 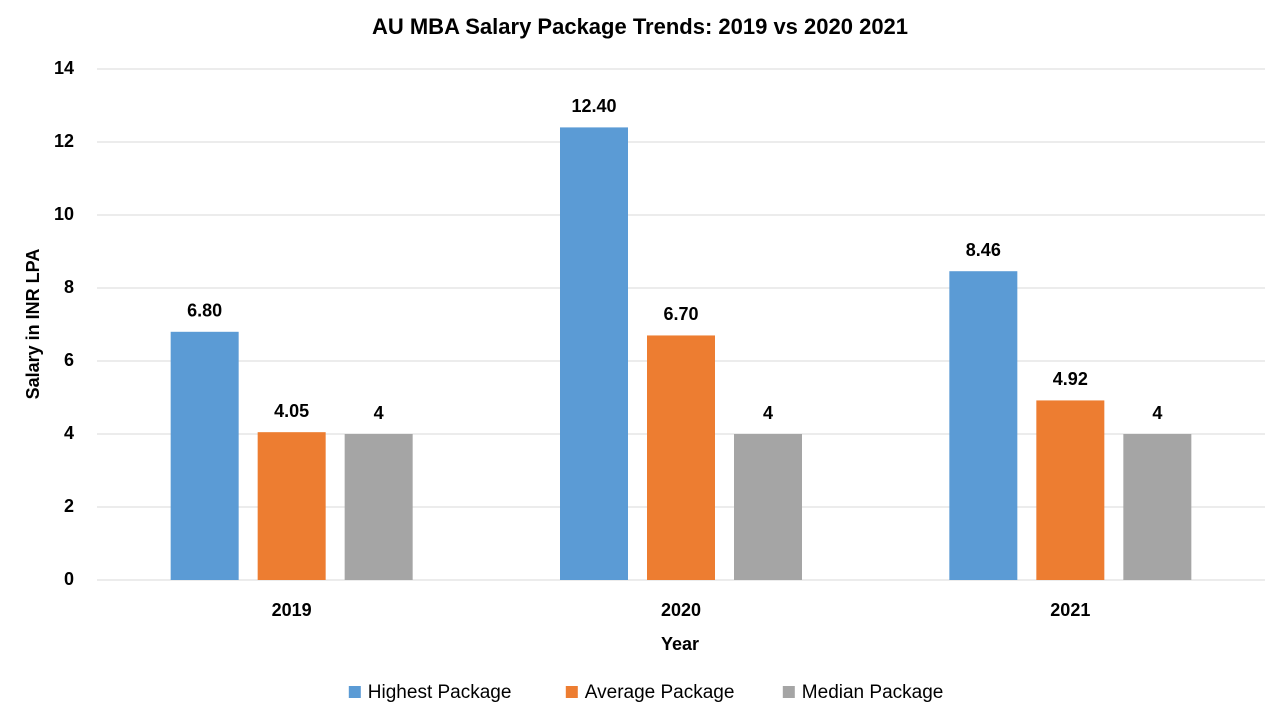 I want to click on x-tick-label: 2021, so click(x=1070, y=610).